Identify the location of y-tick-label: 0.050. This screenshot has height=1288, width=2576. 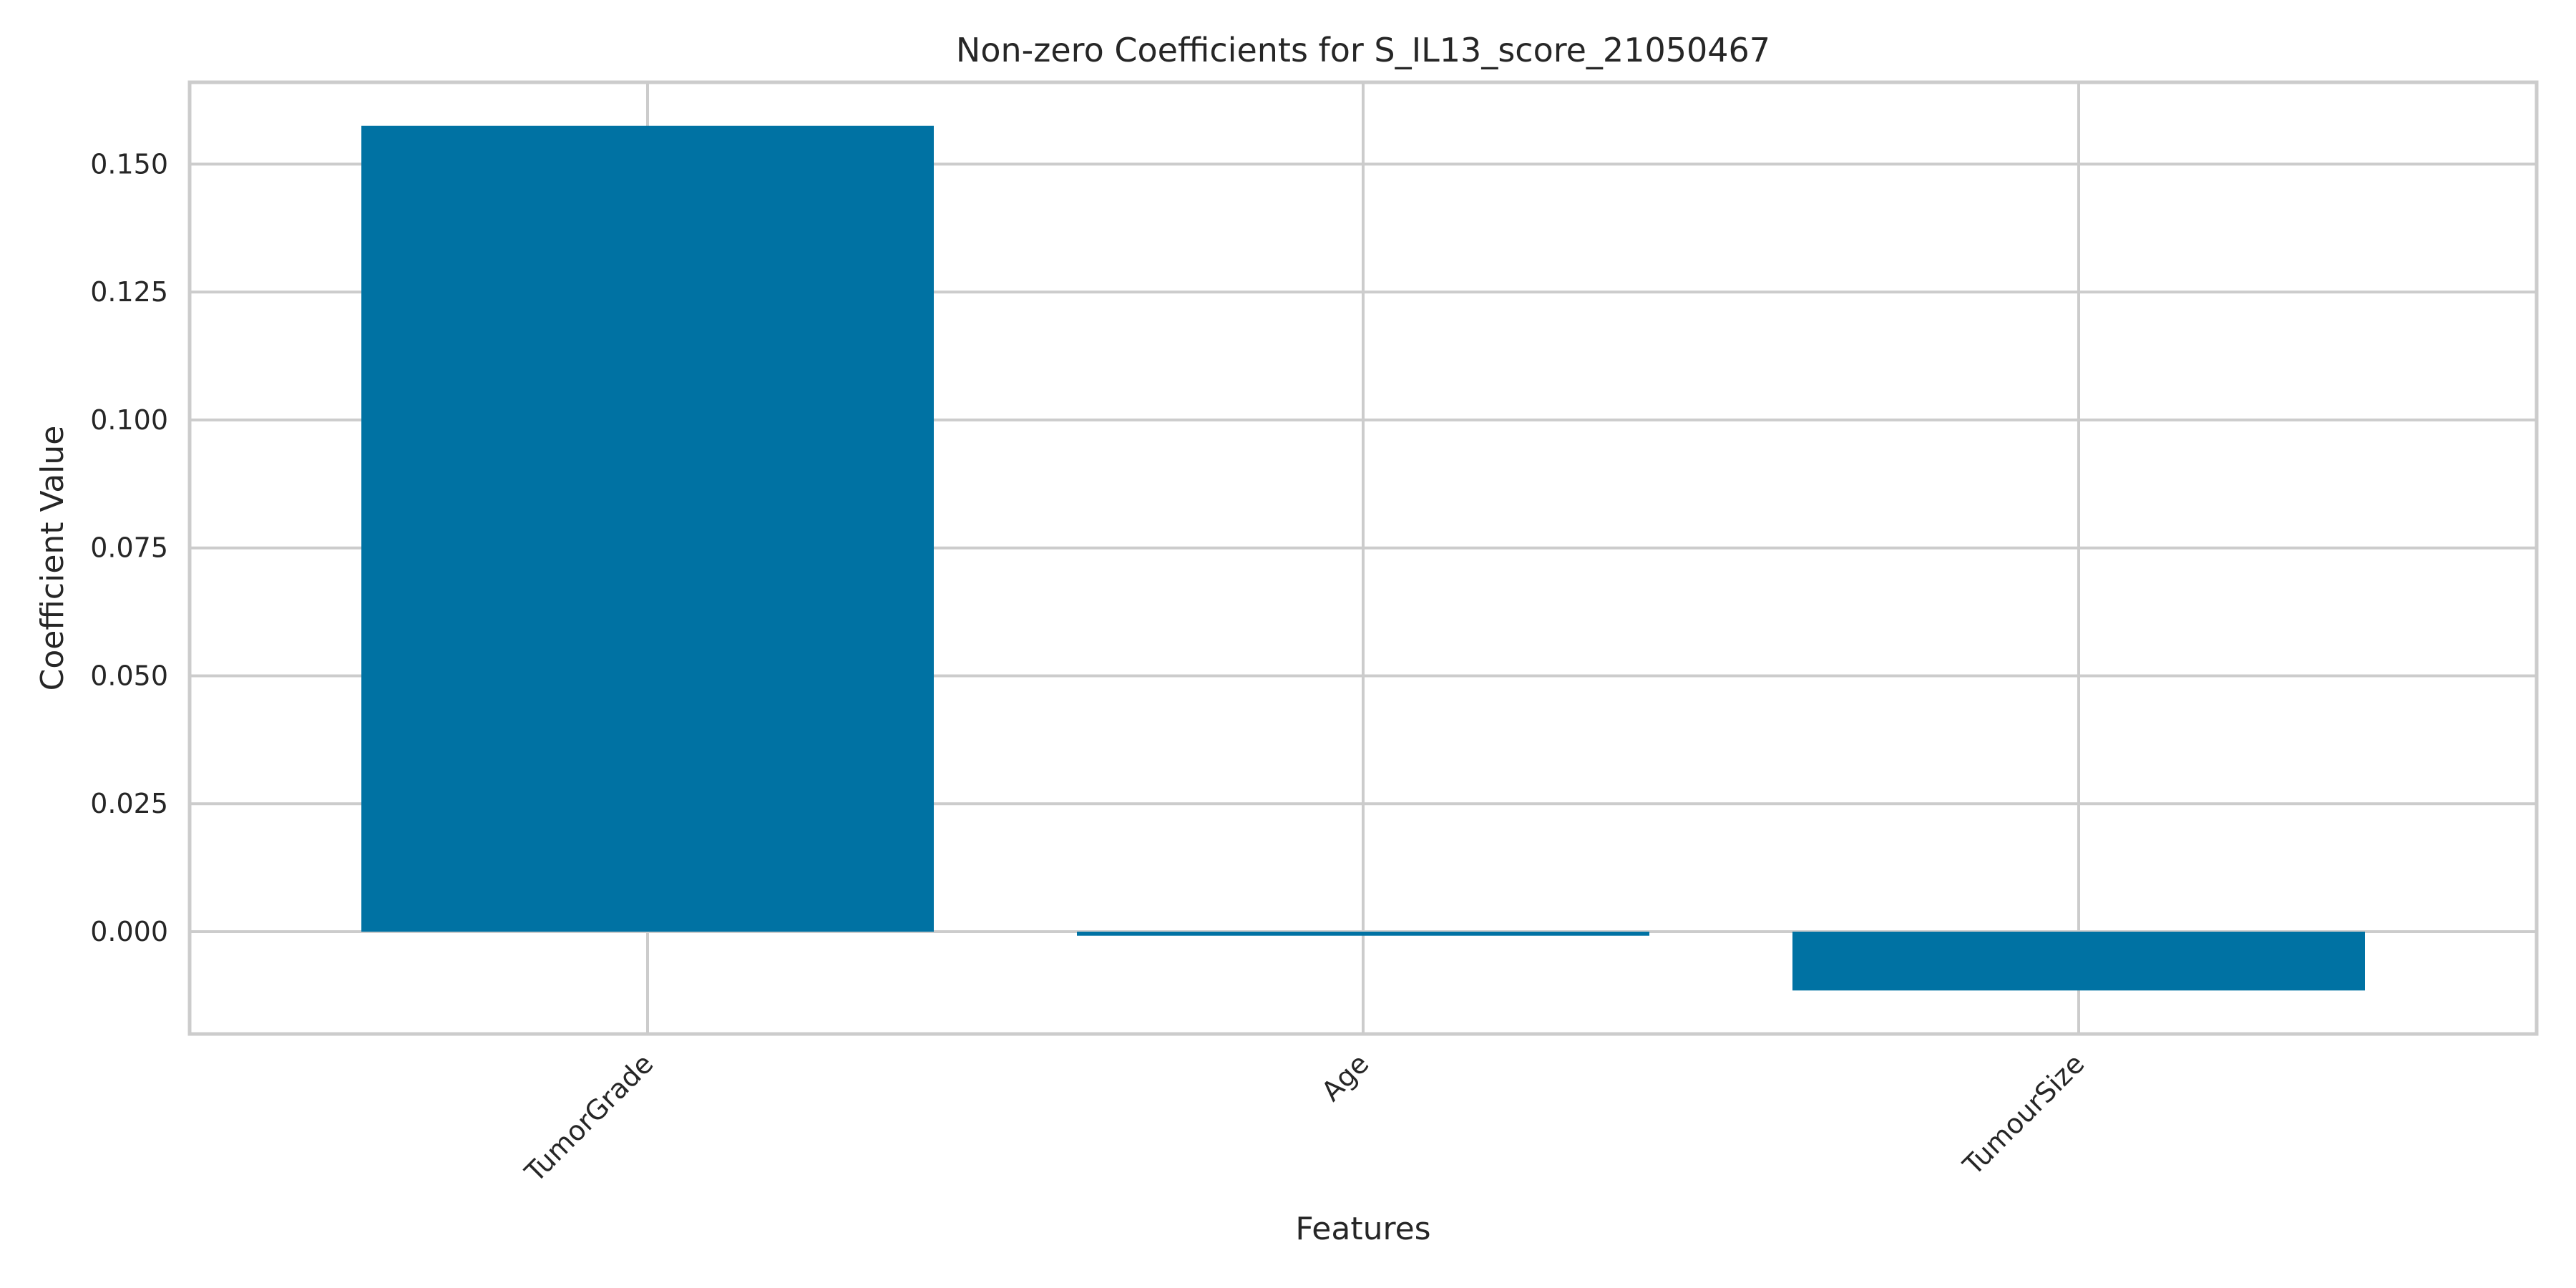
(129, 675).